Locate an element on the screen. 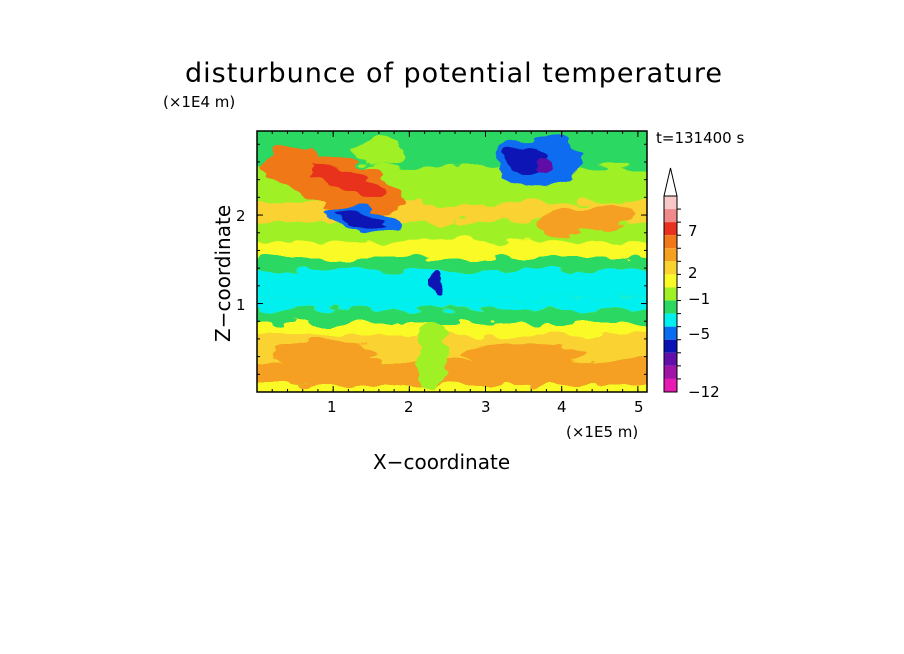  colorbar-extend-arrow is located at coordinates (670, 182).